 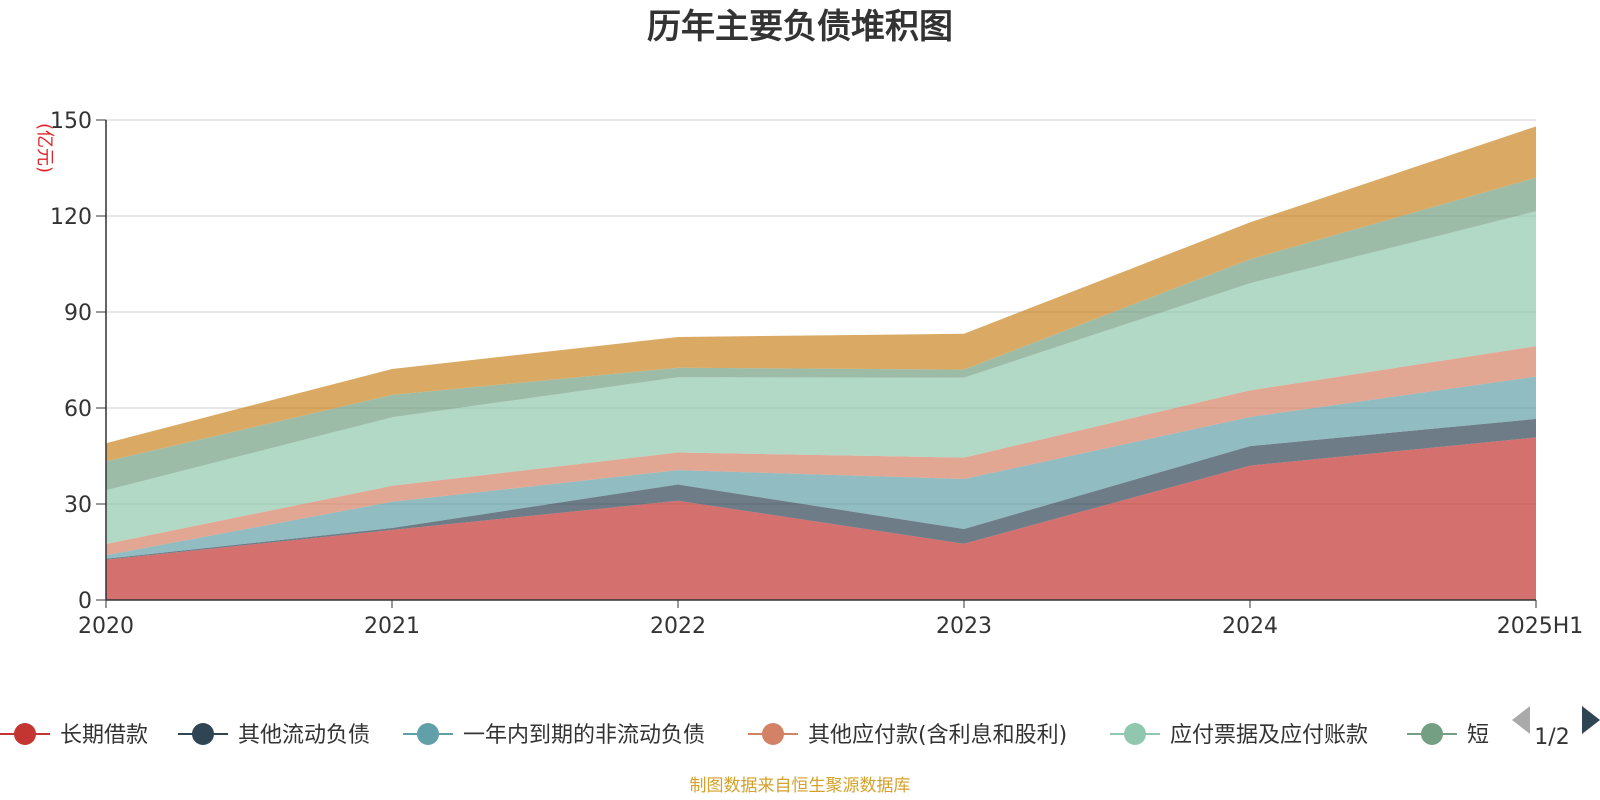 What do you see at coordinates (78, 313) in the screenshot?
I see `y-tick-label: 90` at bounding box center [78, 313].